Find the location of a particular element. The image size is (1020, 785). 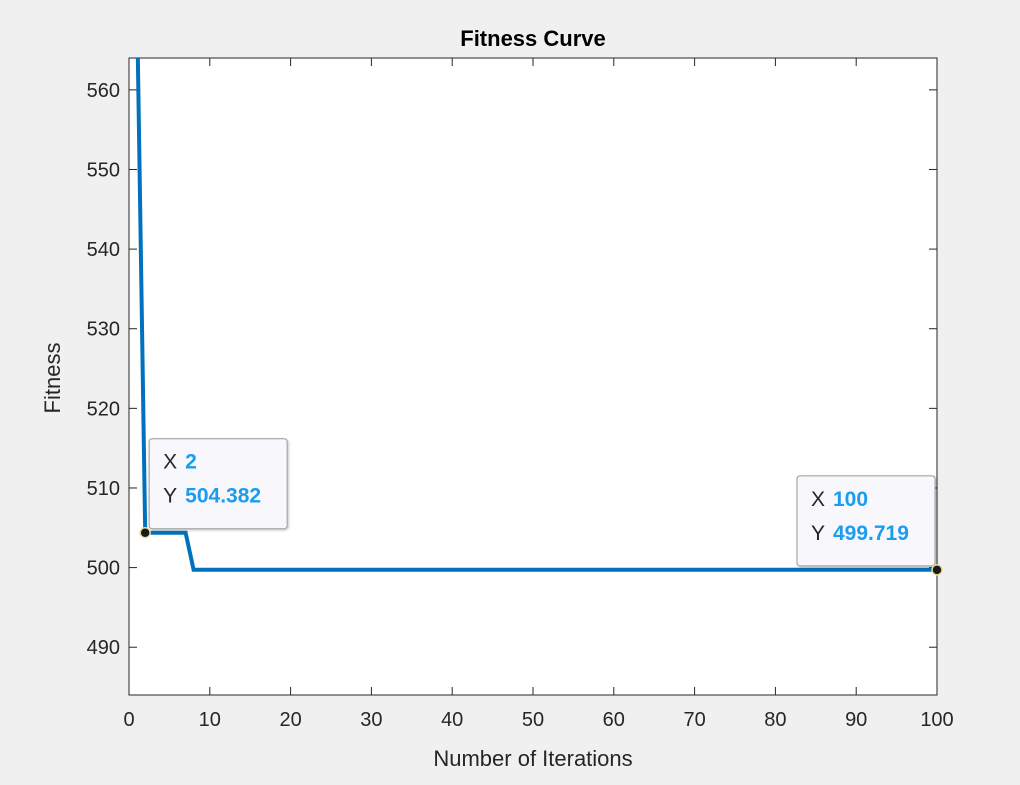

datatip-value: 504.382 is located at coordinates (223, 496).